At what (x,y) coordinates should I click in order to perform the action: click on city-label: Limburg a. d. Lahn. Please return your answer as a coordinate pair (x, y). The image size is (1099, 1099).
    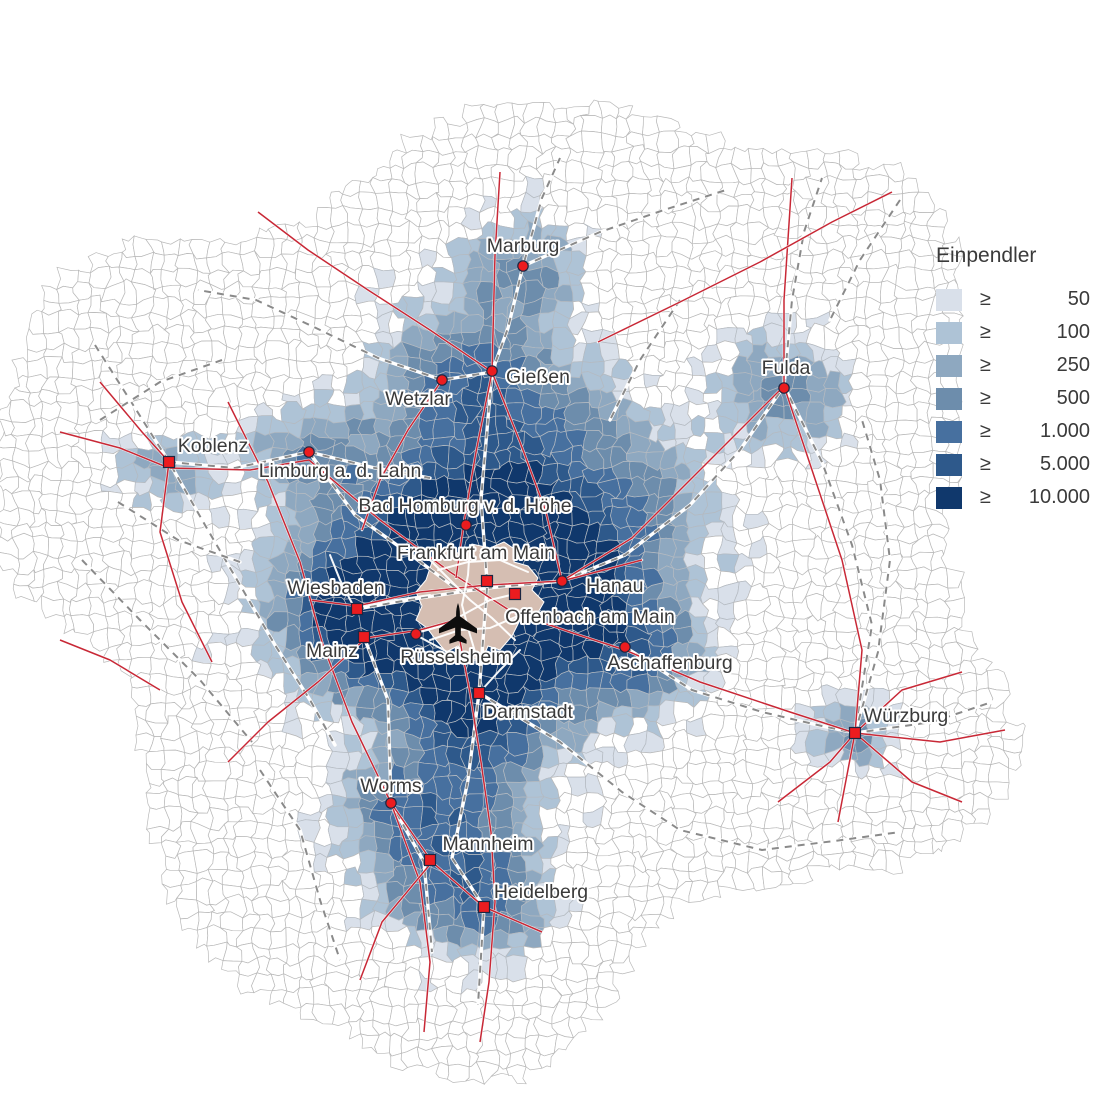
    Looking at the image, I should click on (340, 471).